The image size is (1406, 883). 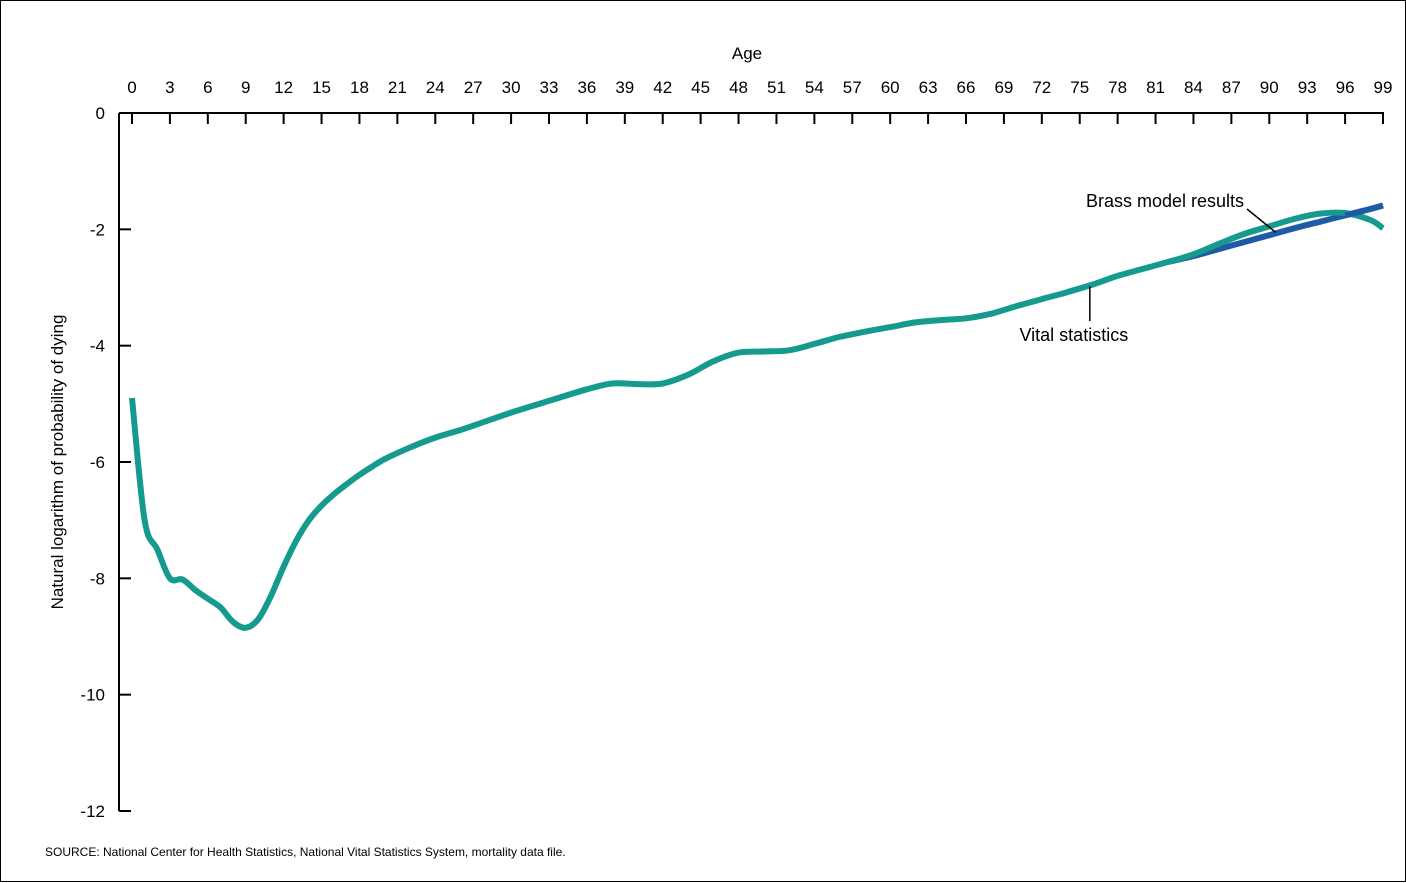 What do you see at coordinates (97, 346) in the screenshot?
I see `y-tick-label: -4` at bounding box center [97, 346].